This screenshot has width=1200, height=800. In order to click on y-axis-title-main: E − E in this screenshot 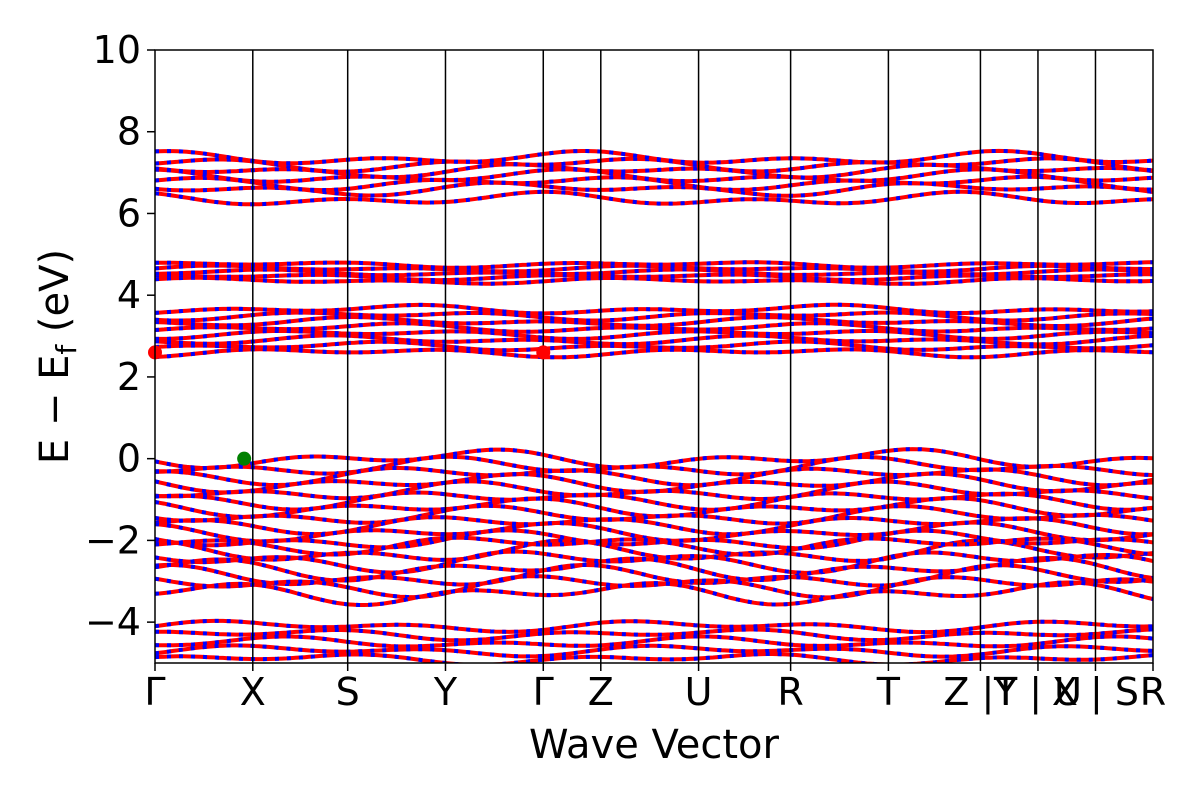, I will do `click(55, 410)`.